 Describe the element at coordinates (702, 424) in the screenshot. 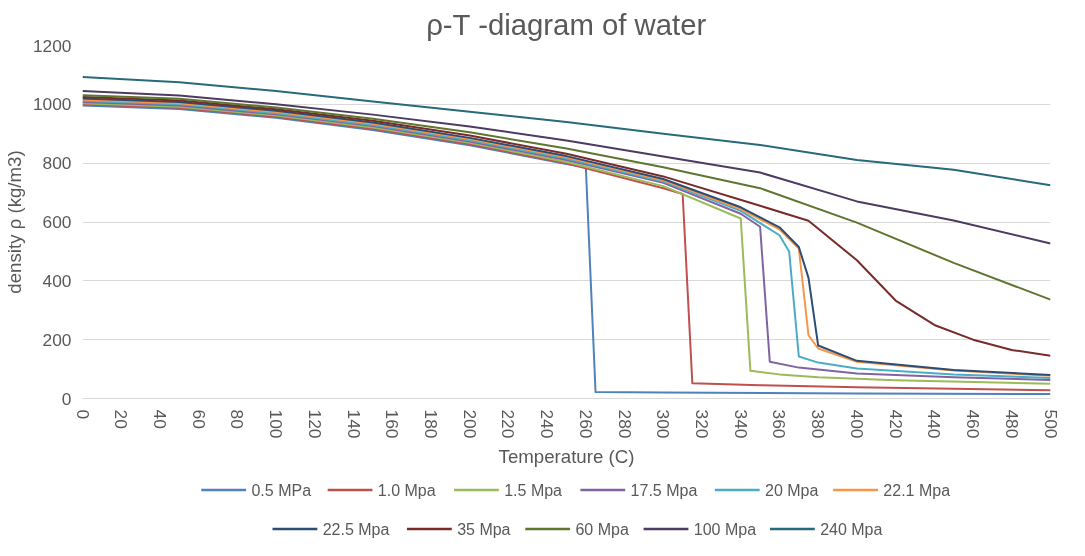

I see `x-tick-label: 320` at that location.